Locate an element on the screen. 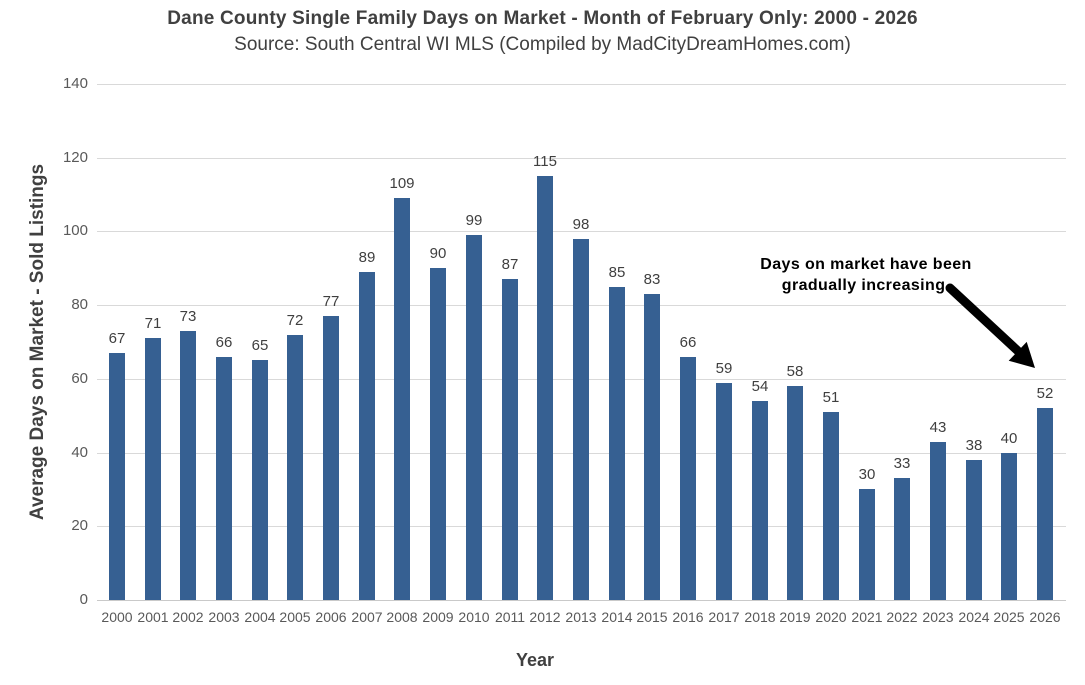 The image size is (1085, 685). data-label-2012: 115 is located at coordinates (545, 161).